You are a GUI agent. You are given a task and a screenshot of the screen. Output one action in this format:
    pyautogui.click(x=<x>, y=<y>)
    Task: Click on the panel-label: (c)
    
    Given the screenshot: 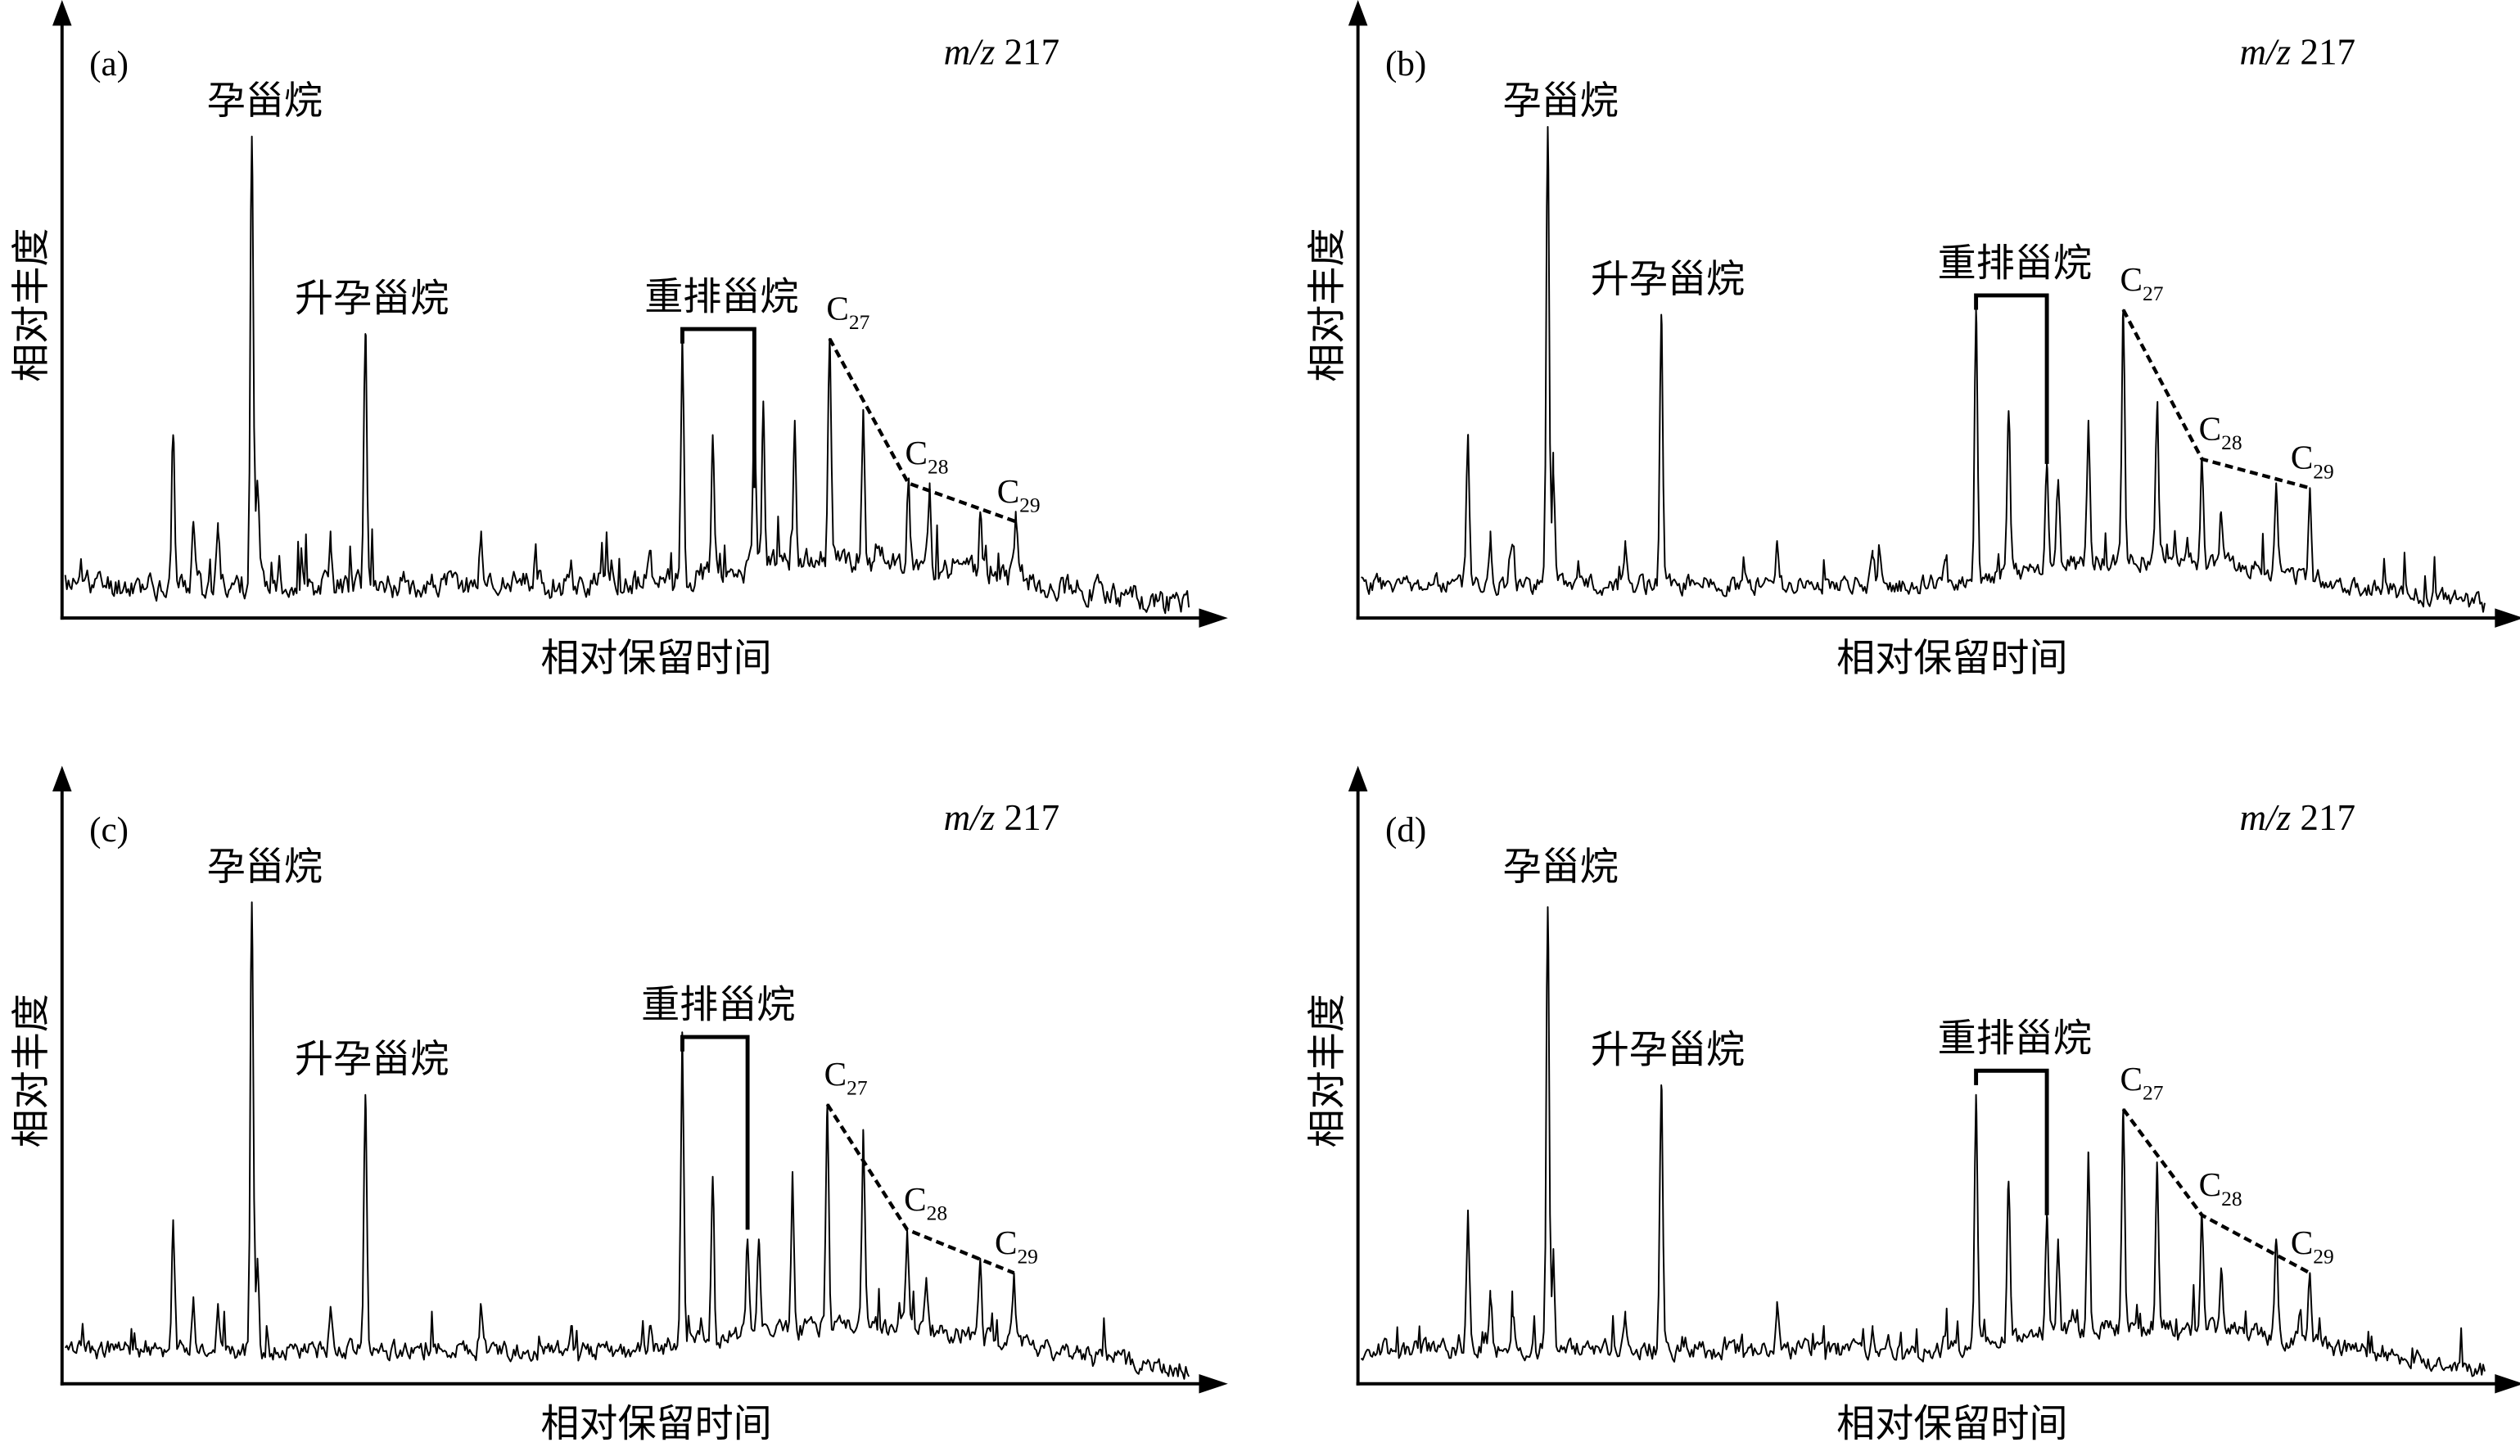 What is the action you would take?
    pyautogui.click(x=109, y=830)
    